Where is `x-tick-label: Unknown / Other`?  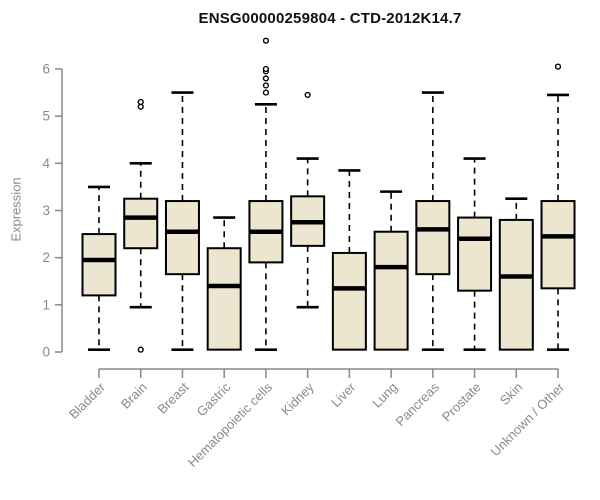
x-tick-label: Unknown / Other is located at coordinates (528, 419).